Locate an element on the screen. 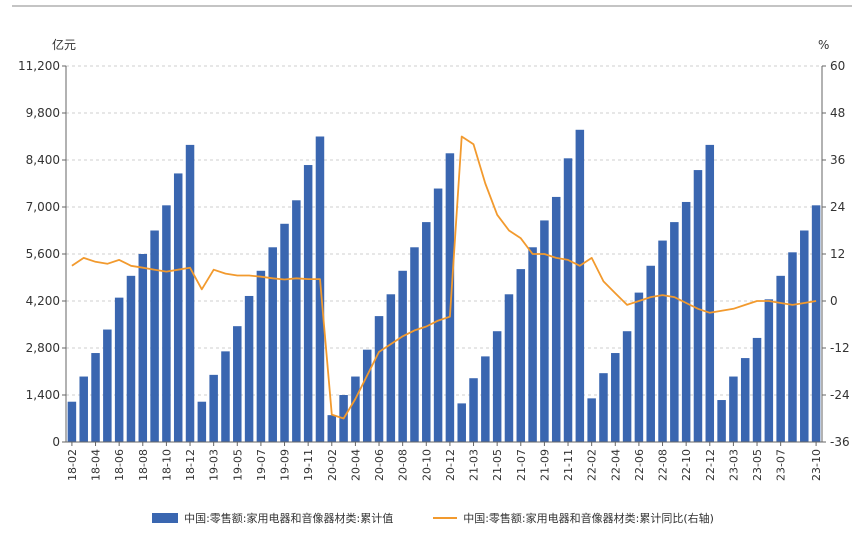 The height and width of the screenshot is (536, 866). left-tick-label: 9,800 is located at coordinates (43, 113).